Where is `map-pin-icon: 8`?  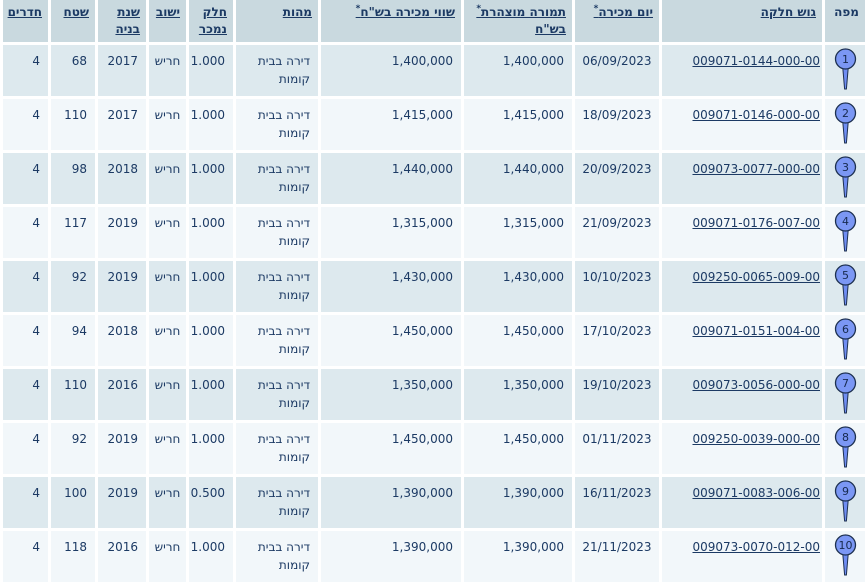 map-pin-icon: 8 is located at coordinates (845, 447).